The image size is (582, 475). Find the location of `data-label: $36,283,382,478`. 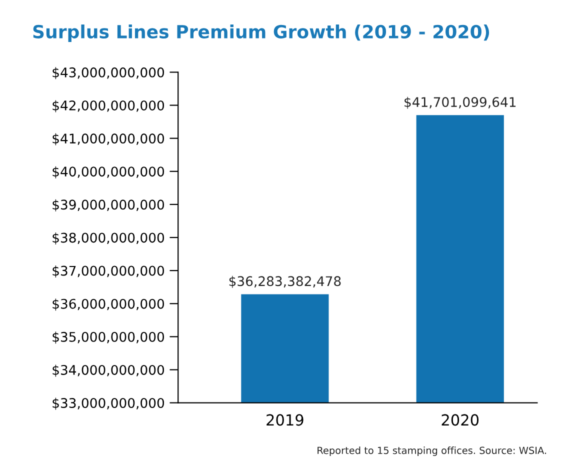

data-label: $36,283,382,478 is located at coordinates (285, 282).